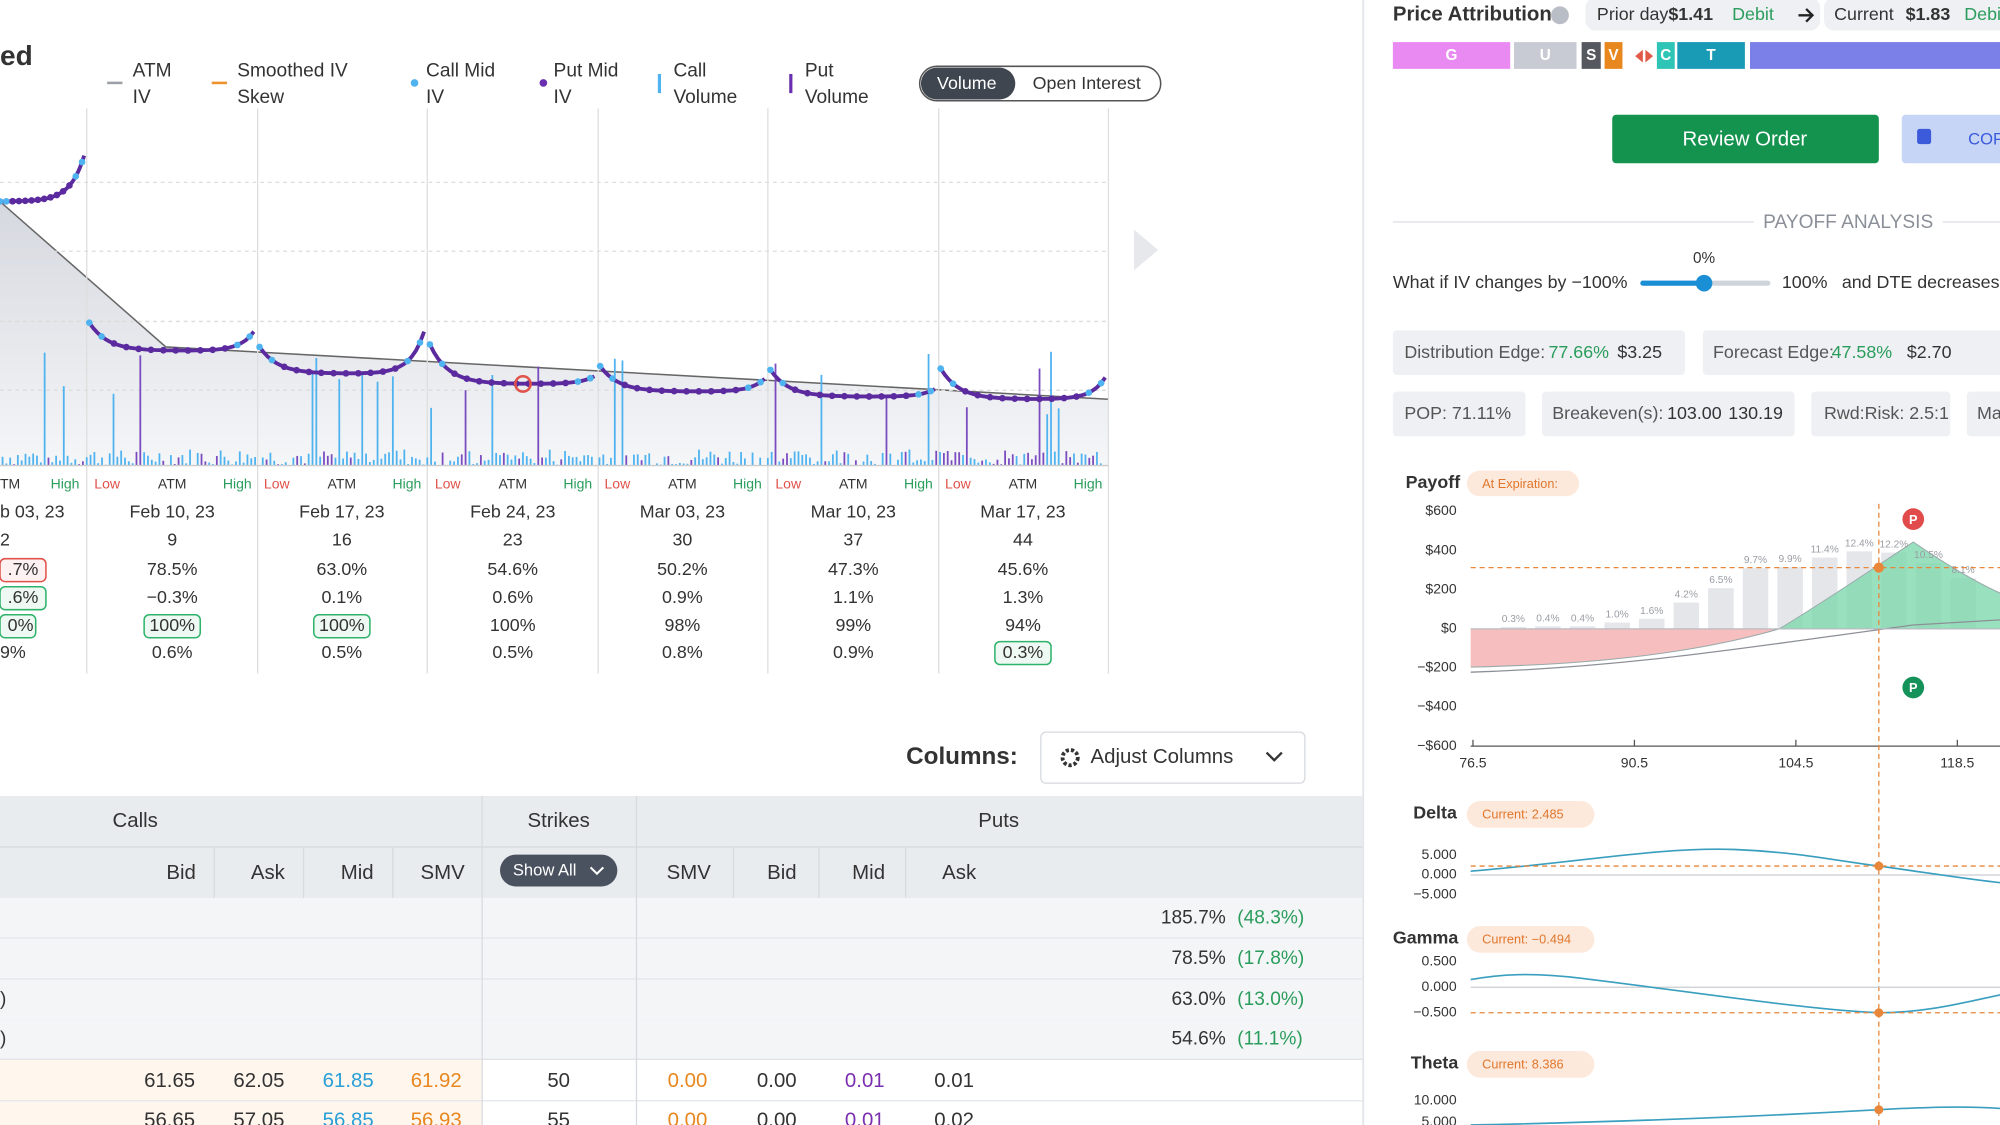 Image resolution: width=2000 pixels, height=1125 pixels. What do you see at coordinates (1928, 555) in the screenshot?
I see `probability-label: 10.5%` at bounding box center [1928, 555].